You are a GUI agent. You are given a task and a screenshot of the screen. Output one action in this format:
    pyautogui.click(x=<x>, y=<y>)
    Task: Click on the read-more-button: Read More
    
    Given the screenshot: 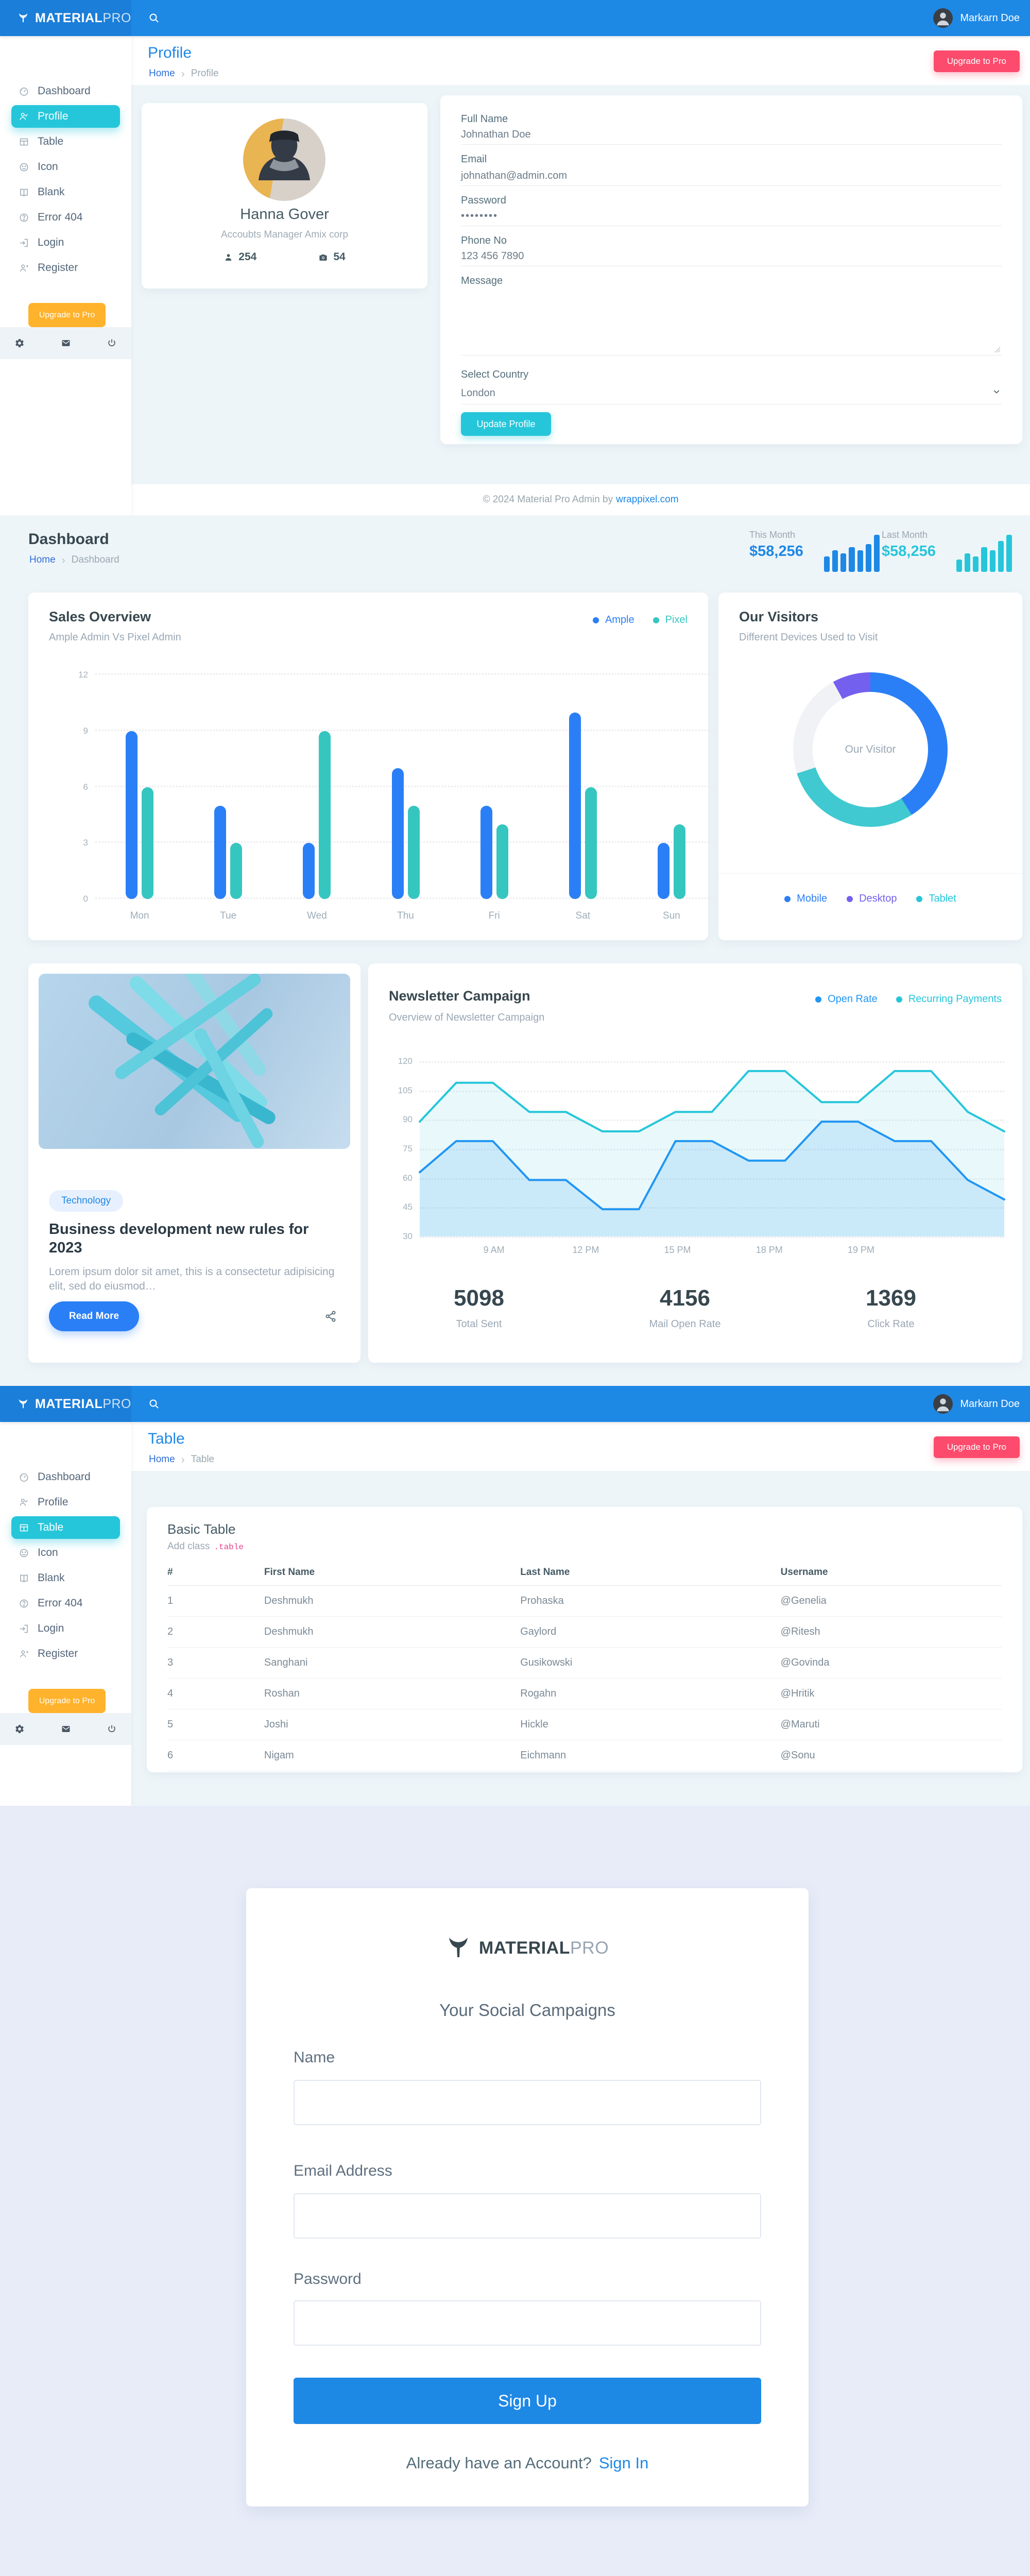 What is the action you would take?
    pyautogui.click(x=94, y=1316)
    